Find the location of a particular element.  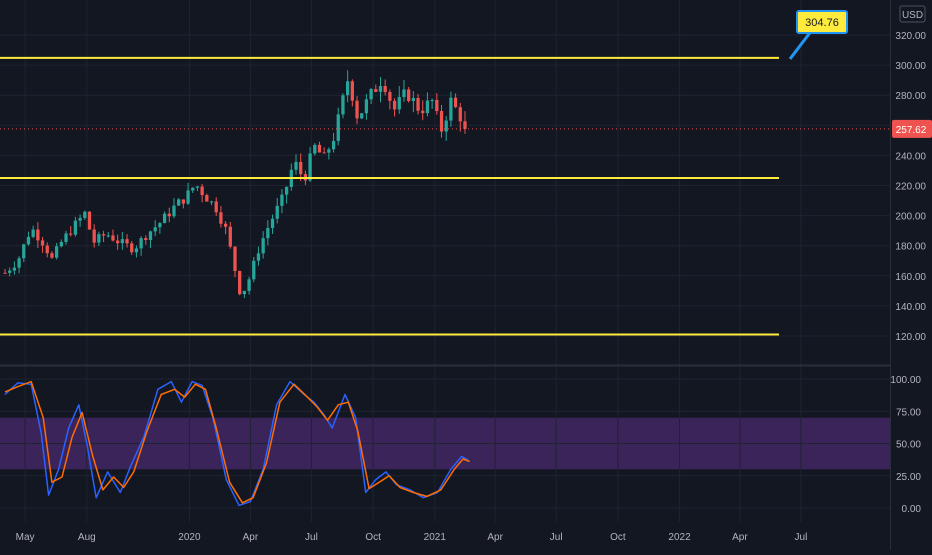

stochastic-line-d is located at coordinates (237, 442).